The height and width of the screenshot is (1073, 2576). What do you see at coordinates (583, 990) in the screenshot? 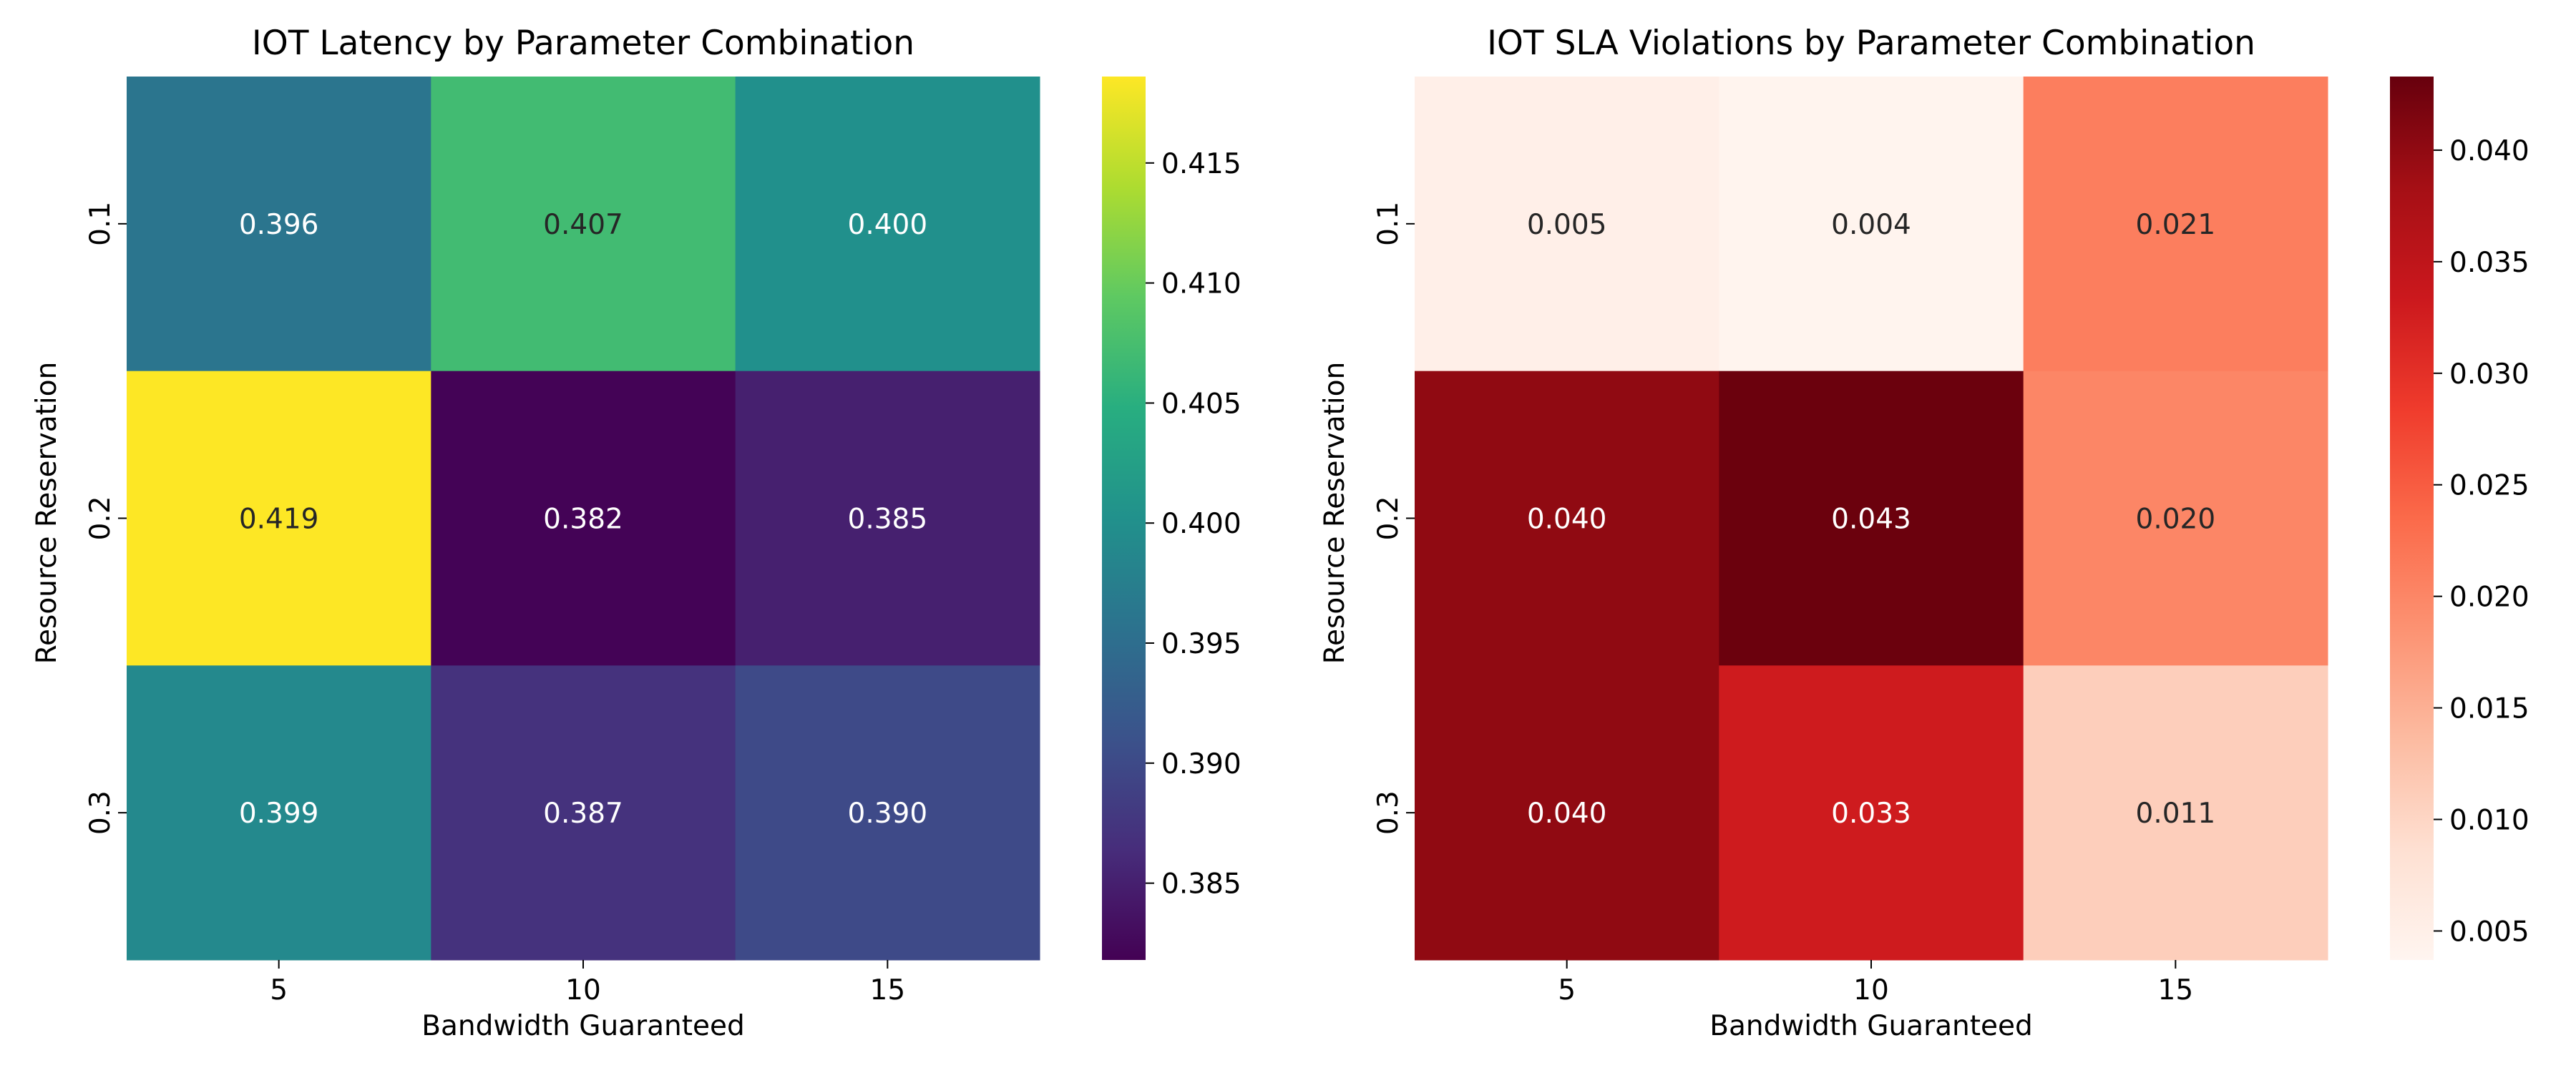
I see `latency-x-tick-label: 10` at bounding box center [583, 990].